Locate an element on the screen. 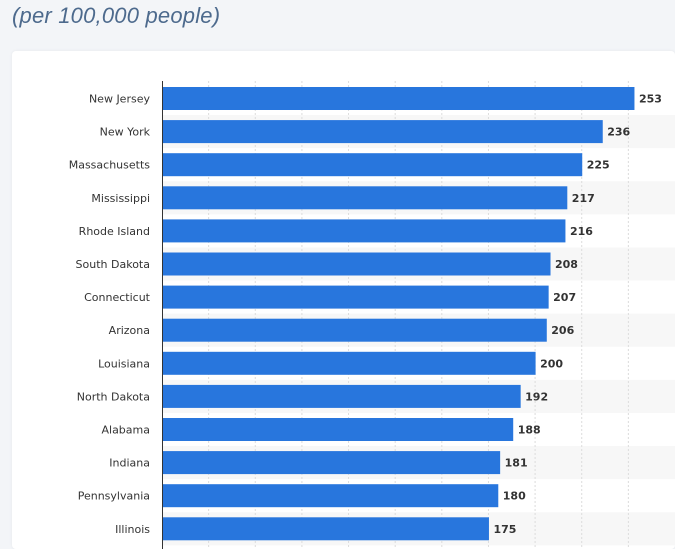 Image resolution: width=675 pixels, height=549 pixels. category-label: New Jersey is located at coordinates (120, 99).